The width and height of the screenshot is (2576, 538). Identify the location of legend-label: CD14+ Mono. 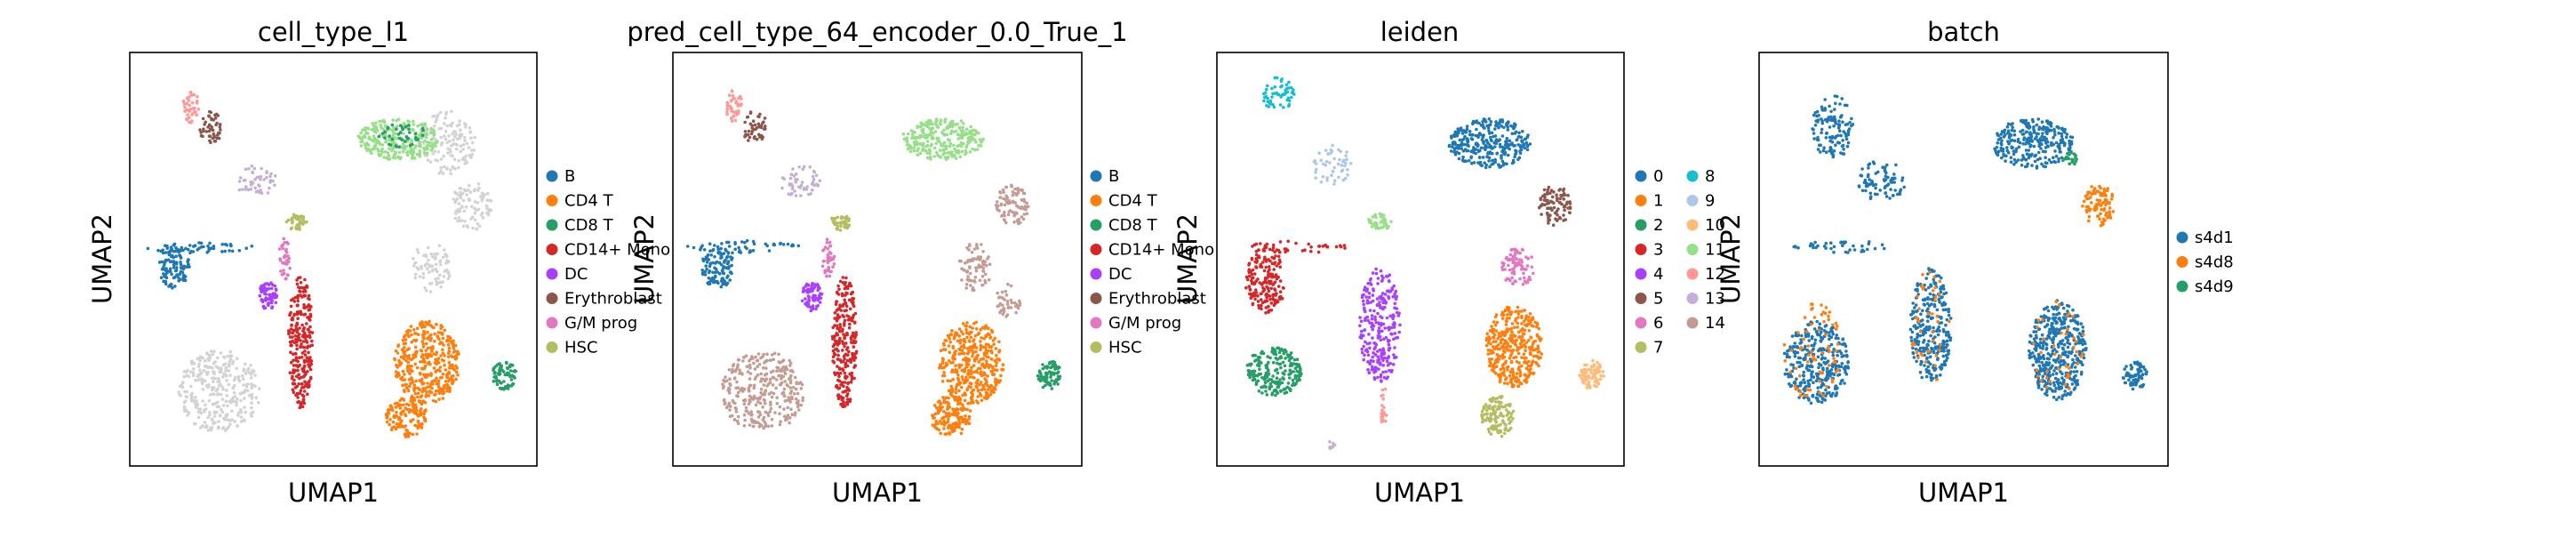
(617, 250).